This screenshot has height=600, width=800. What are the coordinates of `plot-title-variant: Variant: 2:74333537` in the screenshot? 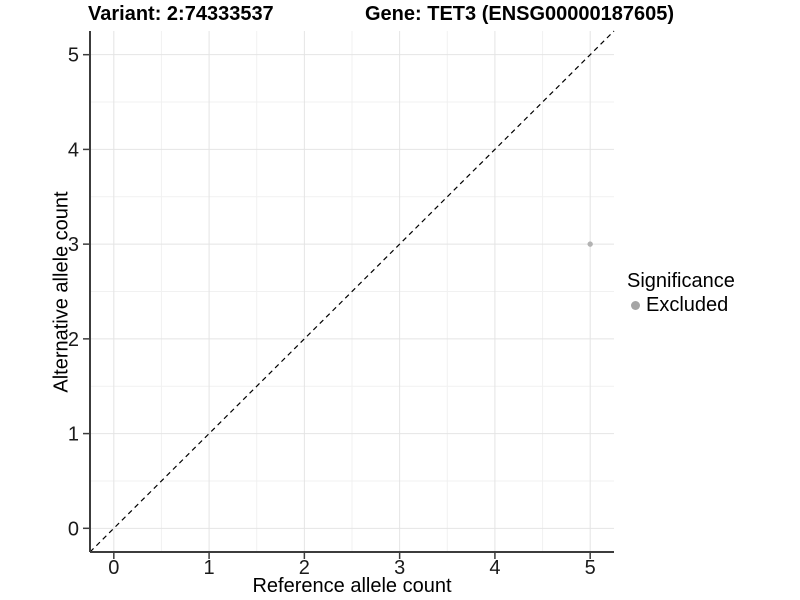 It's located at (181, 14).